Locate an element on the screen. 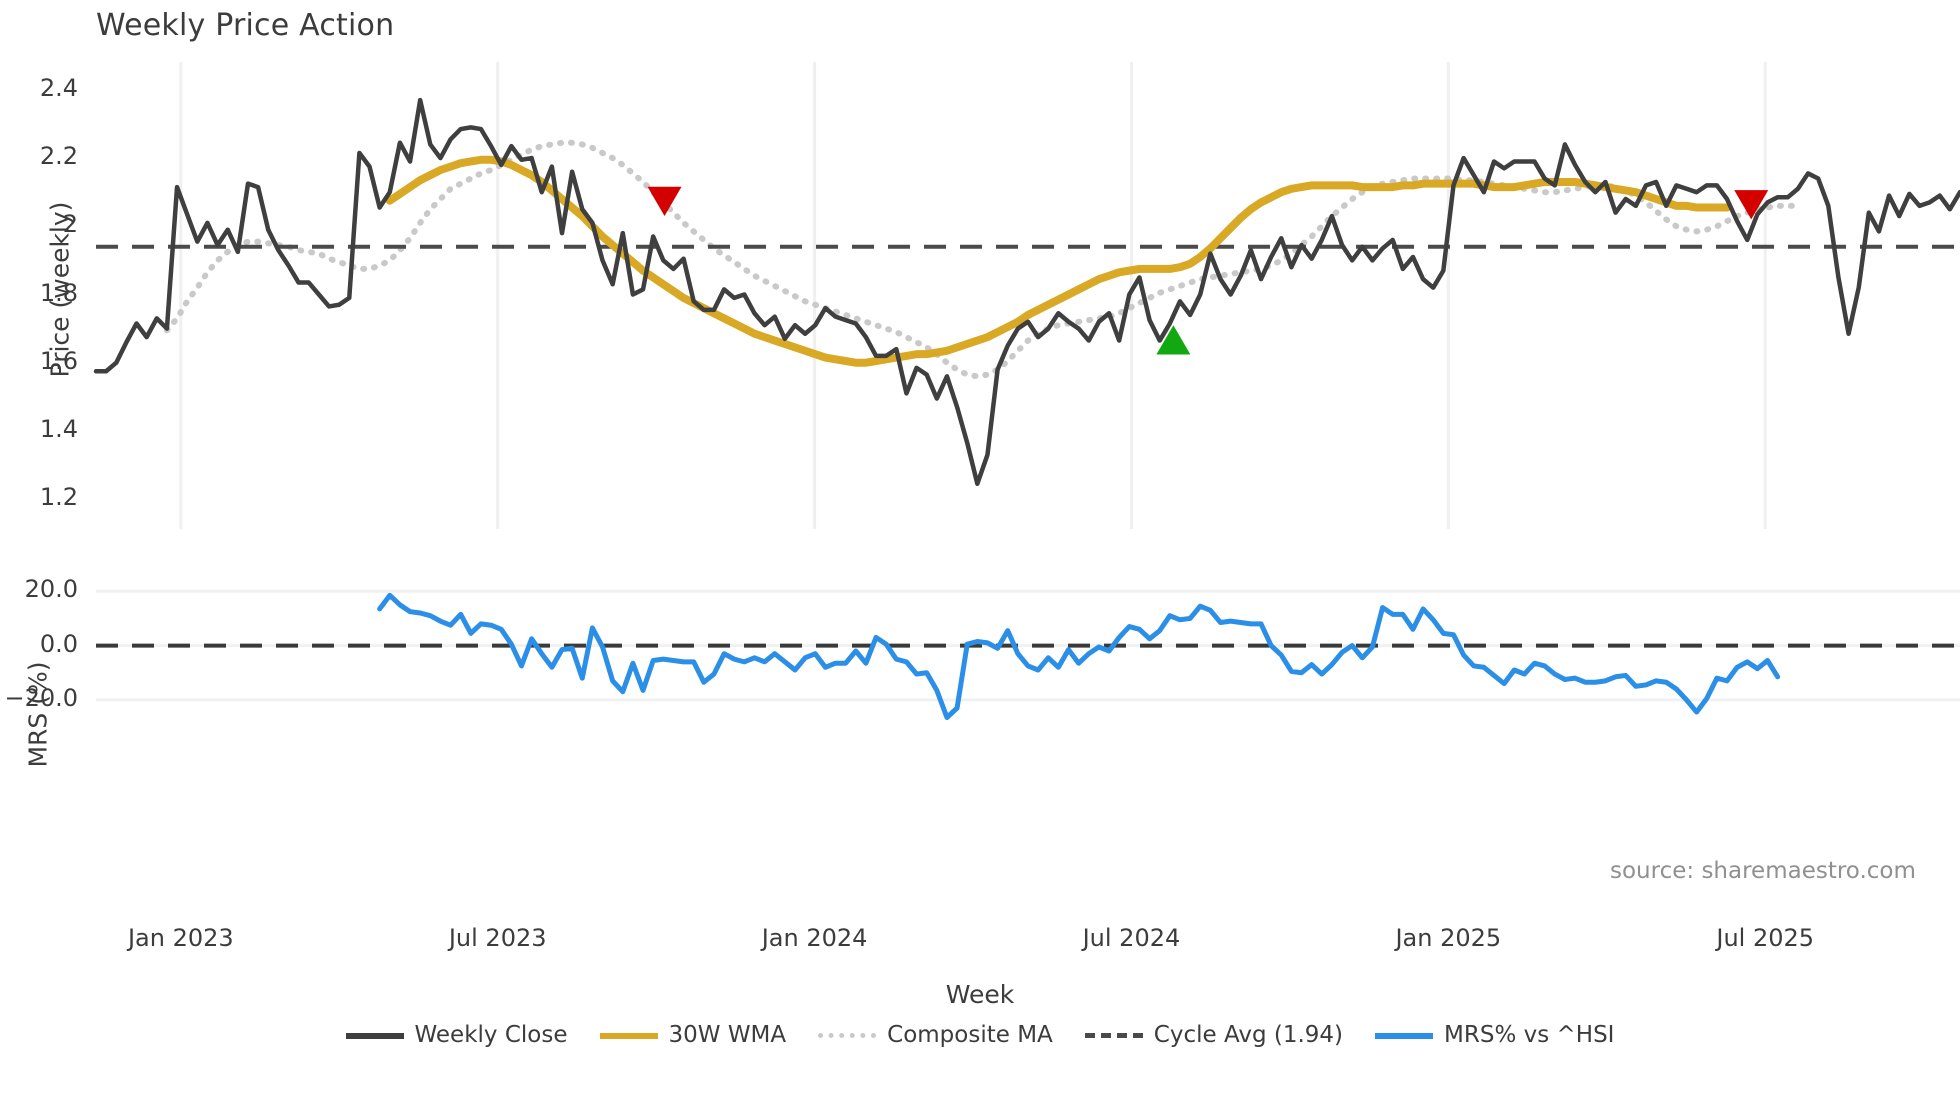 This screenshot has width=1960, height=1102. series-mrs is located at coordinates (1079, 656).